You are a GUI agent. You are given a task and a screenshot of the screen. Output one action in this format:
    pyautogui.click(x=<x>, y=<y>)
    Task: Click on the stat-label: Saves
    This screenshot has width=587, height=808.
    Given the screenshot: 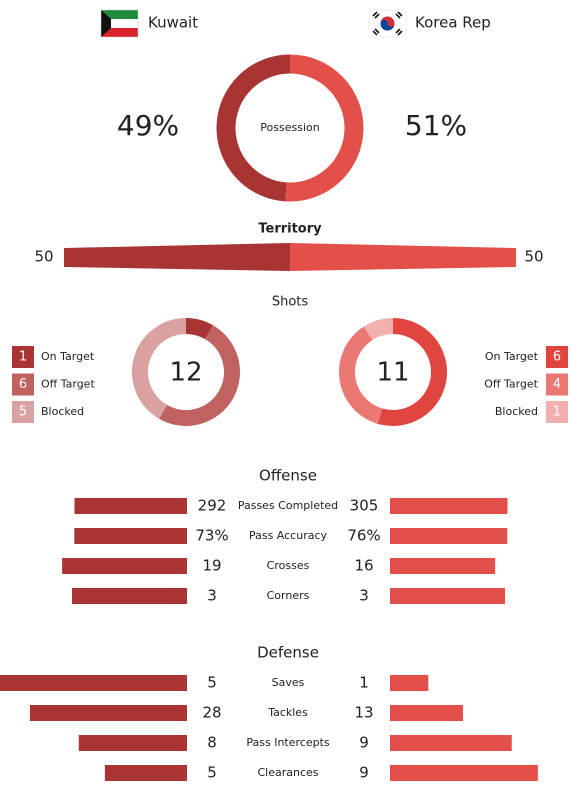 What is the action you would take?
    pyautogui.click(x=288, y=682)
    